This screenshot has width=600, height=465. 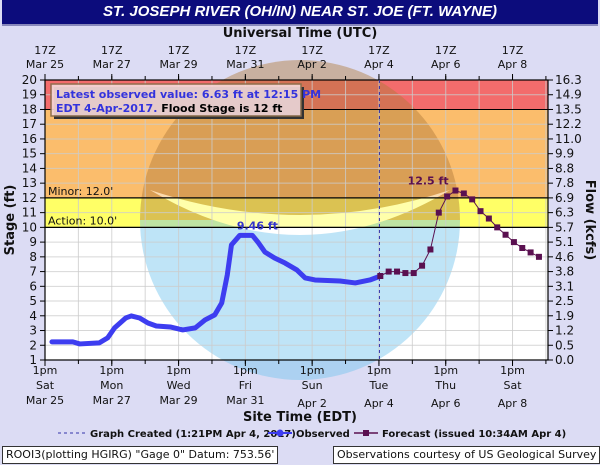 What do you see at coordinates (33, 301) in the screenshot?
I see `y-tick-label: 5` at bounding box center [33, 301].